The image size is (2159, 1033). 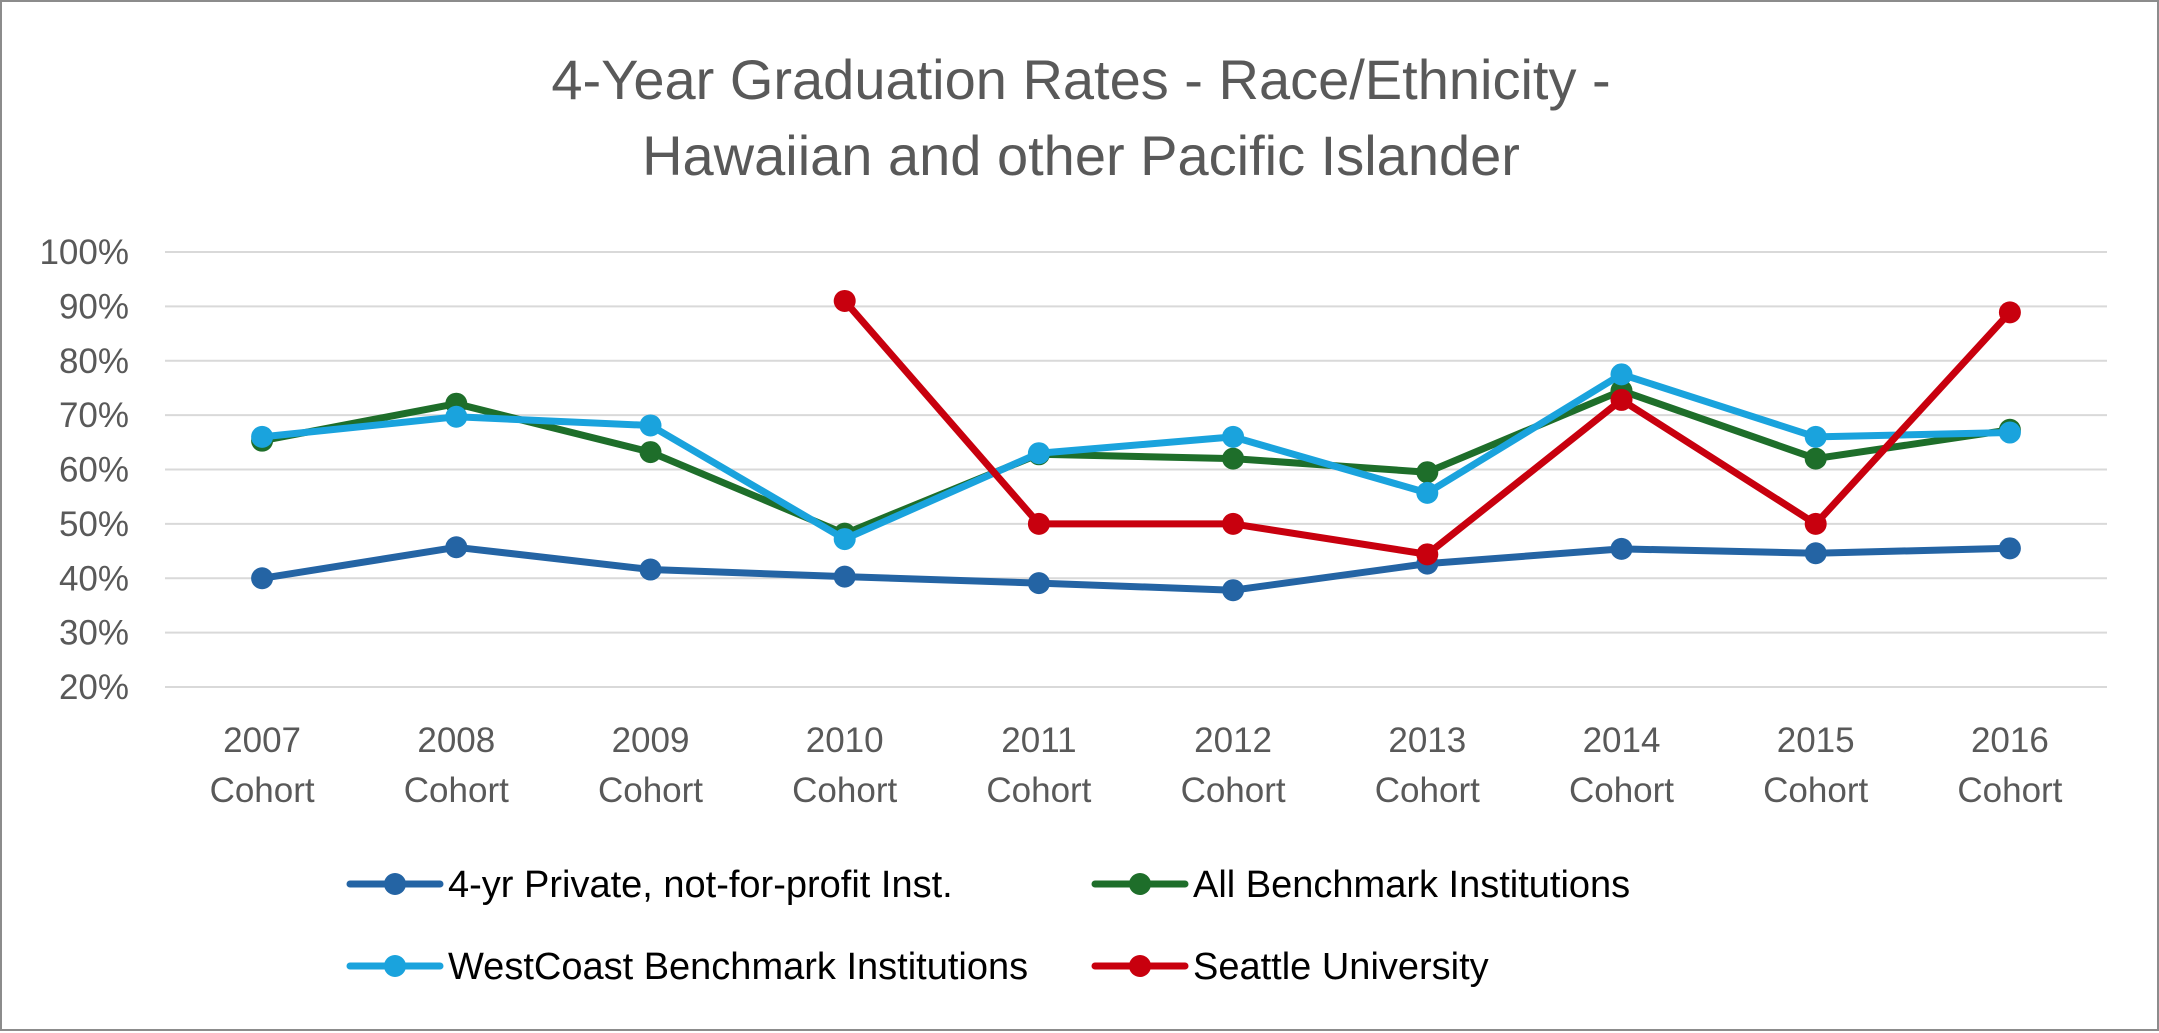 I want to click on legend-item: WestCoast Benchmark Institutions, so click(x=687, y=967).